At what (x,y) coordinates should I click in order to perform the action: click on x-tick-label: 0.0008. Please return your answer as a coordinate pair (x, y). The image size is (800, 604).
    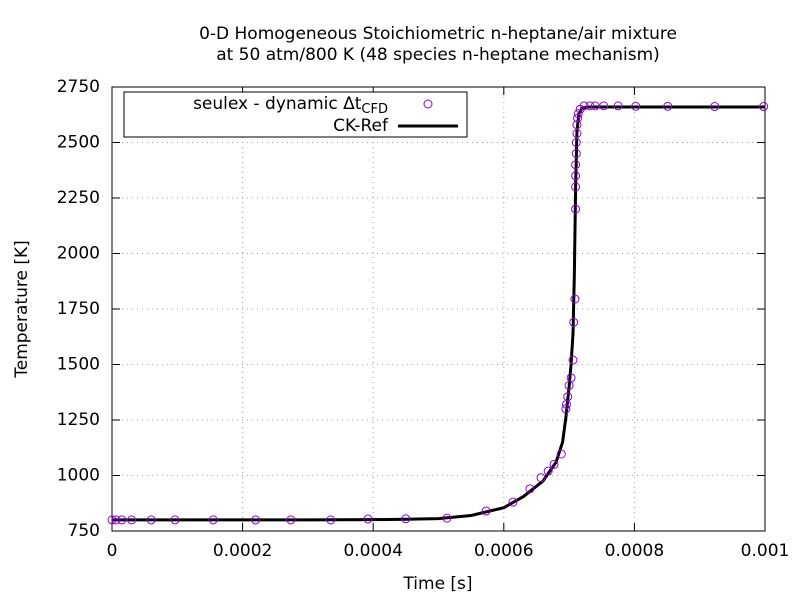
    Looking at the image, I should click on (634, 551).